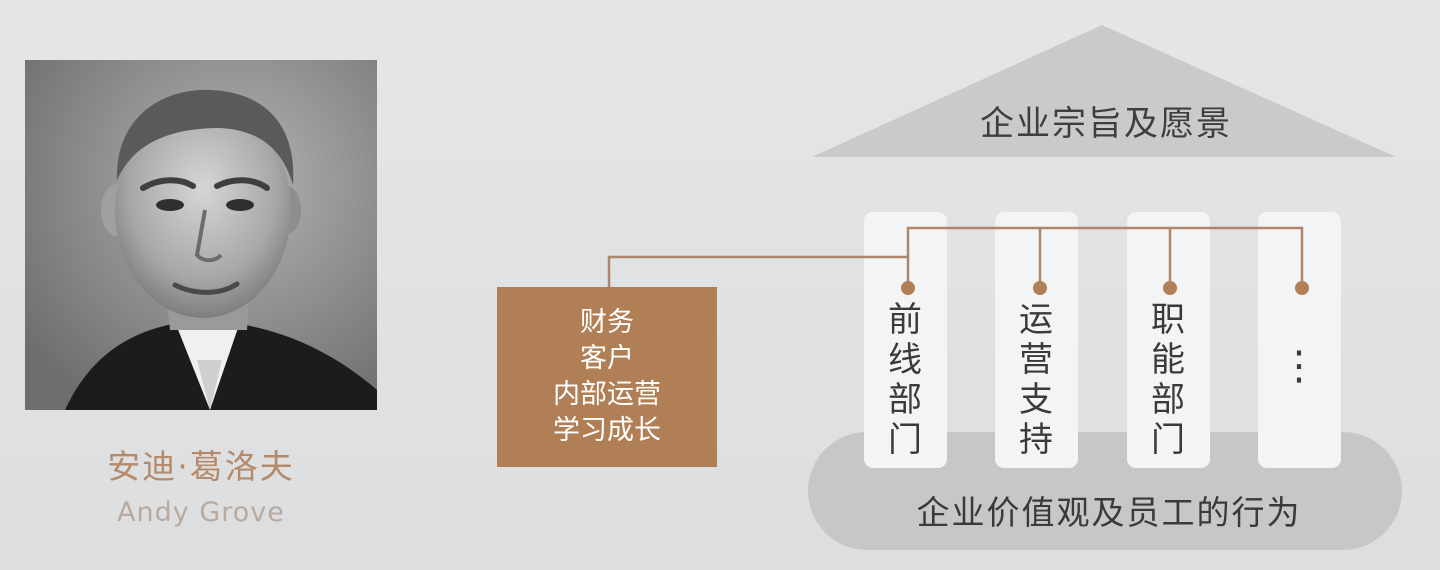 The height and width of the screenshot is (570, 1440). I want to click on pillar-label-functional: 职 能 部 门, so click(1168, 380).